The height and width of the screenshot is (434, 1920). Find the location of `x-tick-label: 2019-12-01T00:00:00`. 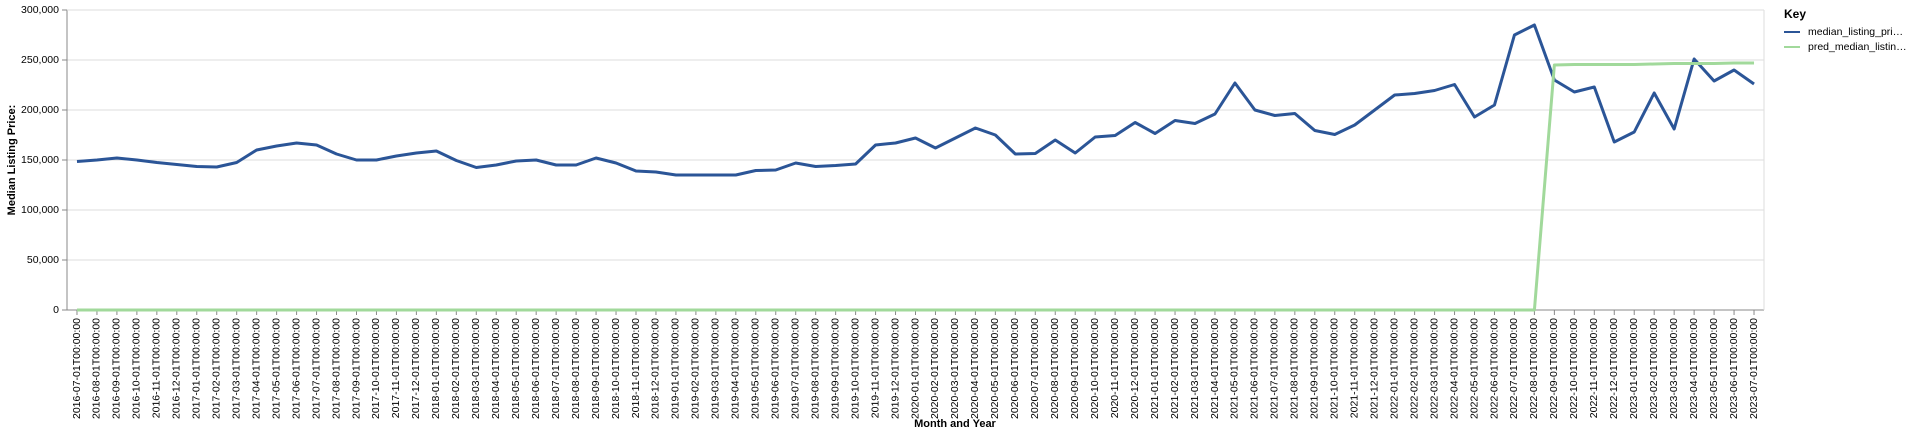

x-tick-label: 2019-12-01T00:00:00 is located at coordinates (895, 368).